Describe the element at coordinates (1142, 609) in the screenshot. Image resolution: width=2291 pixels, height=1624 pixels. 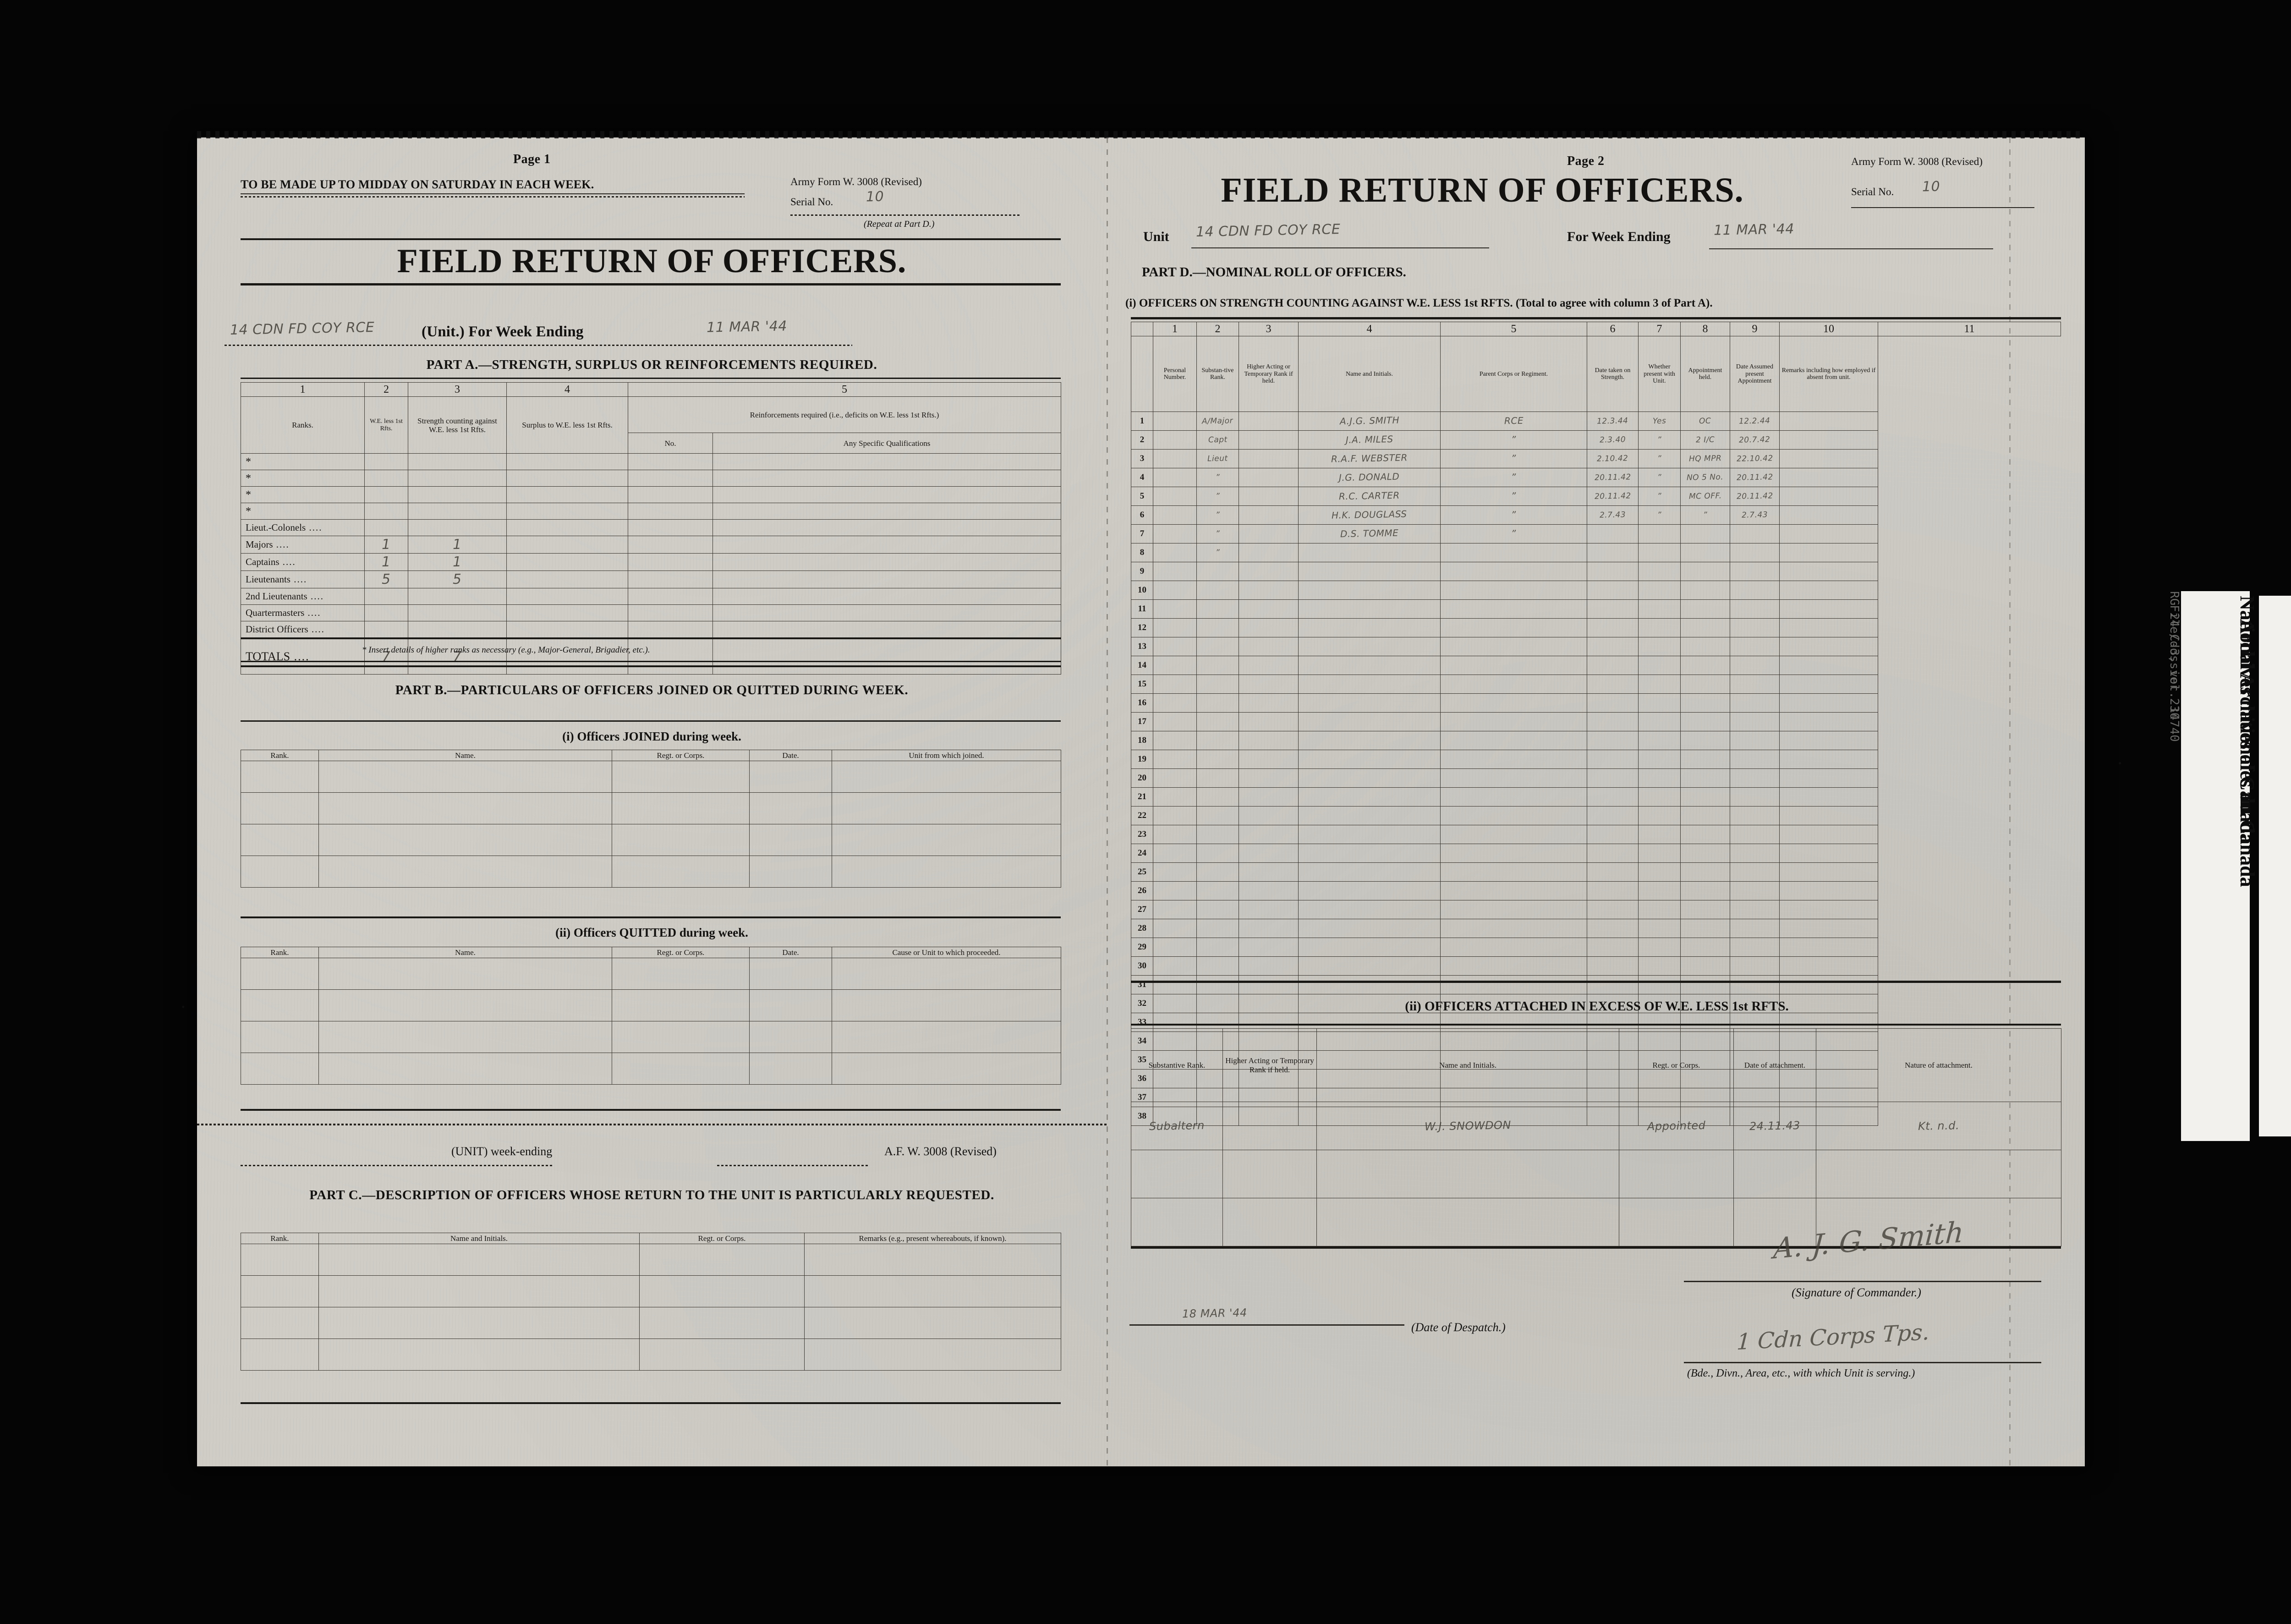
I see `part-d-rownum-11: 11` at that location.